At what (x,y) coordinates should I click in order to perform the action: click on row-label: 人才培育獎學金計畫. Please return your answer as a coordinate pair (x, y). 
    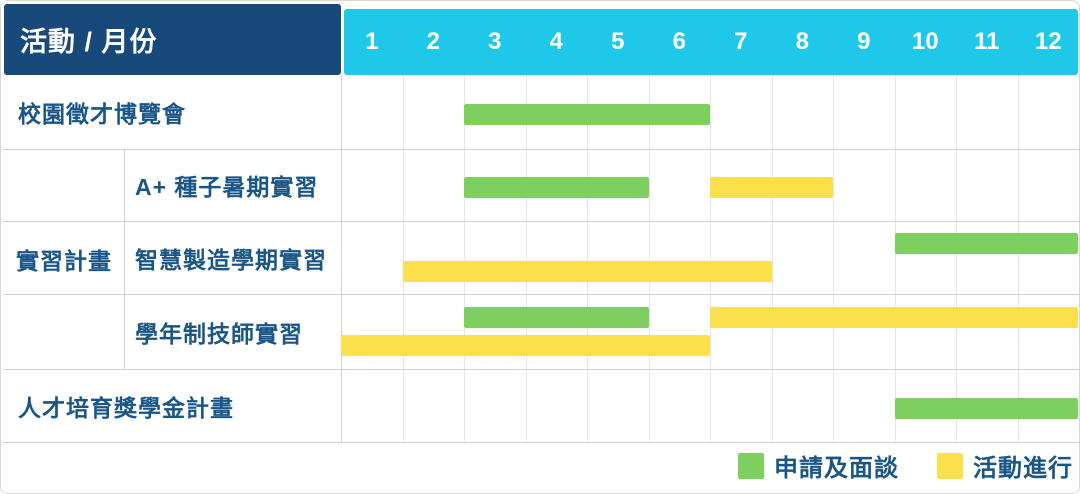
    Looking at the image, I should click on (126, 407).